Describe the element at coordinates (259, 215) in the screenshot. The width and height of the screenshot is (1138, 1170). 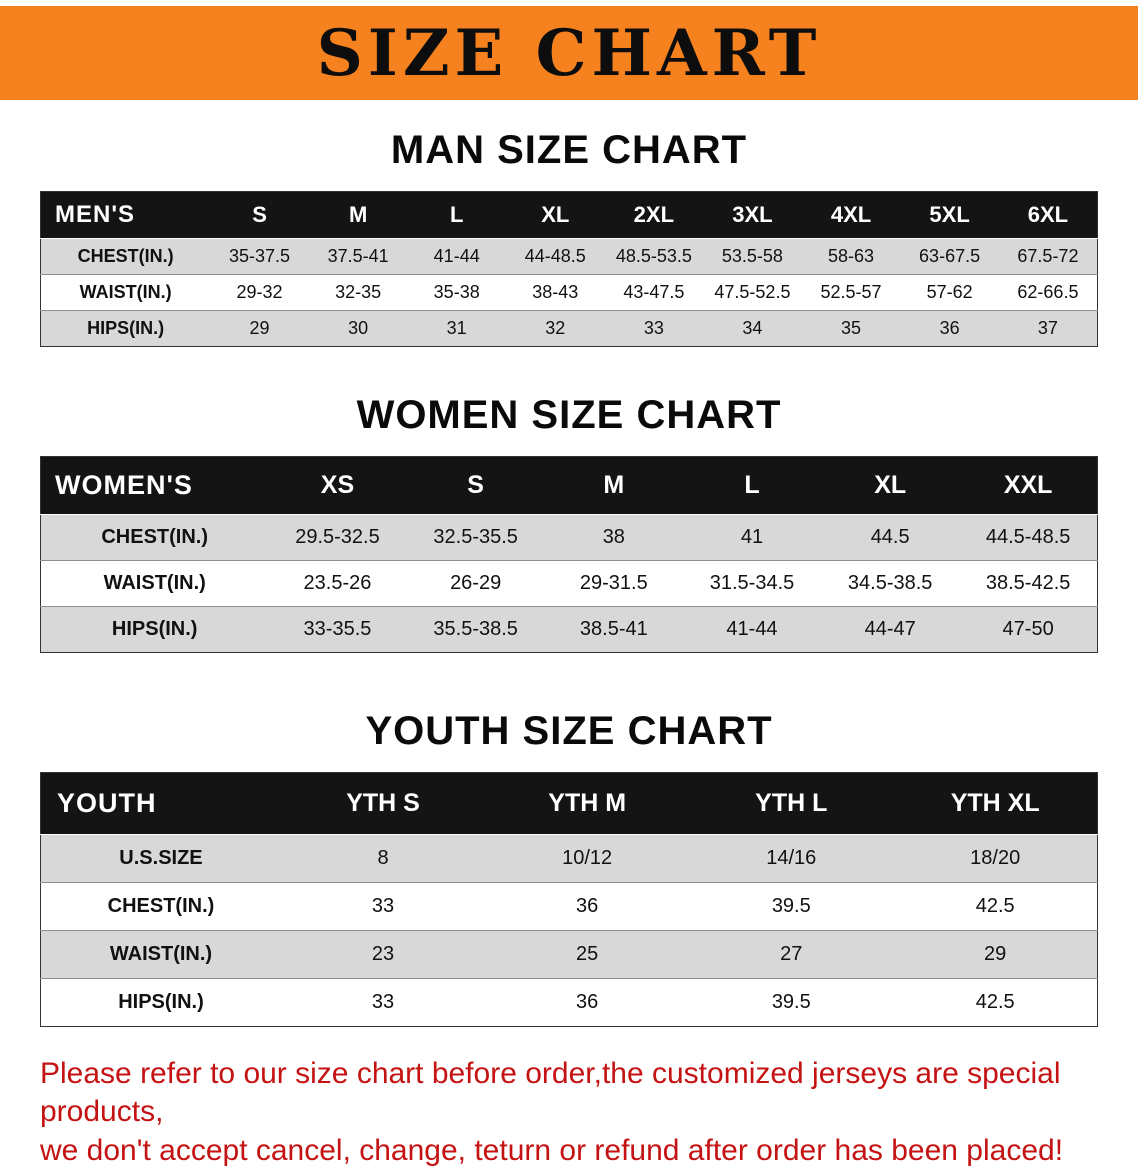
I see `size-column-header: S` at that location.